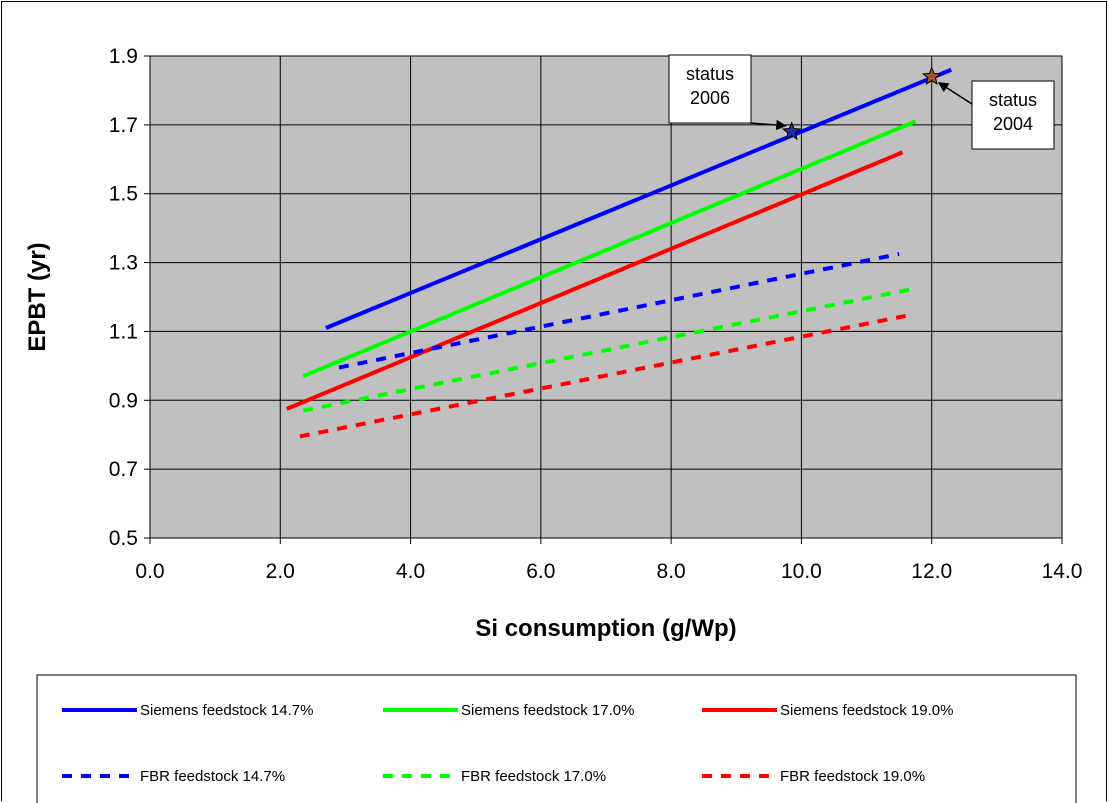 The image size is (1109, 803). What do you see at coordinates (852, 776) in the screenshot?
I see `legend-label: FBR feedstock 19.0%` at bounding box center [852, 776].